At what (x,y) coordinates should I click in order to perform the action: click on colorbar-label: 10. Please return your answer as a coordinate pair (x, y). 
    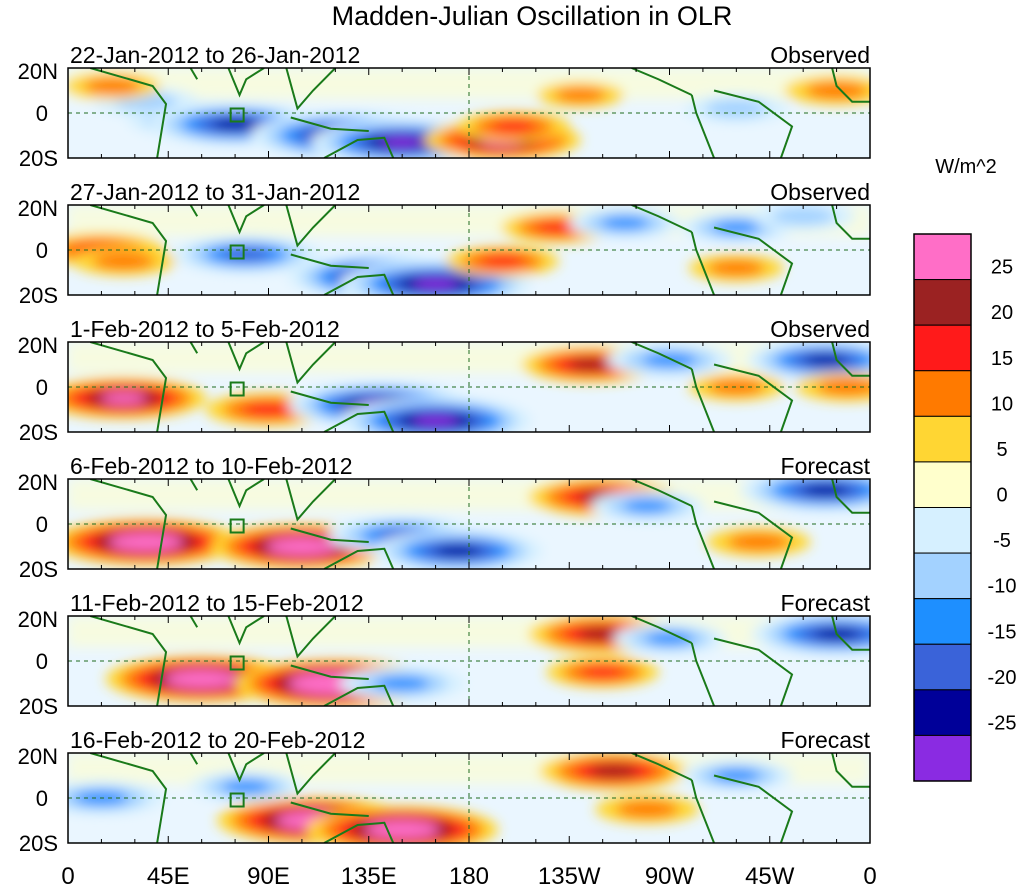
    Looking at the image, I should click on (1002, 404).